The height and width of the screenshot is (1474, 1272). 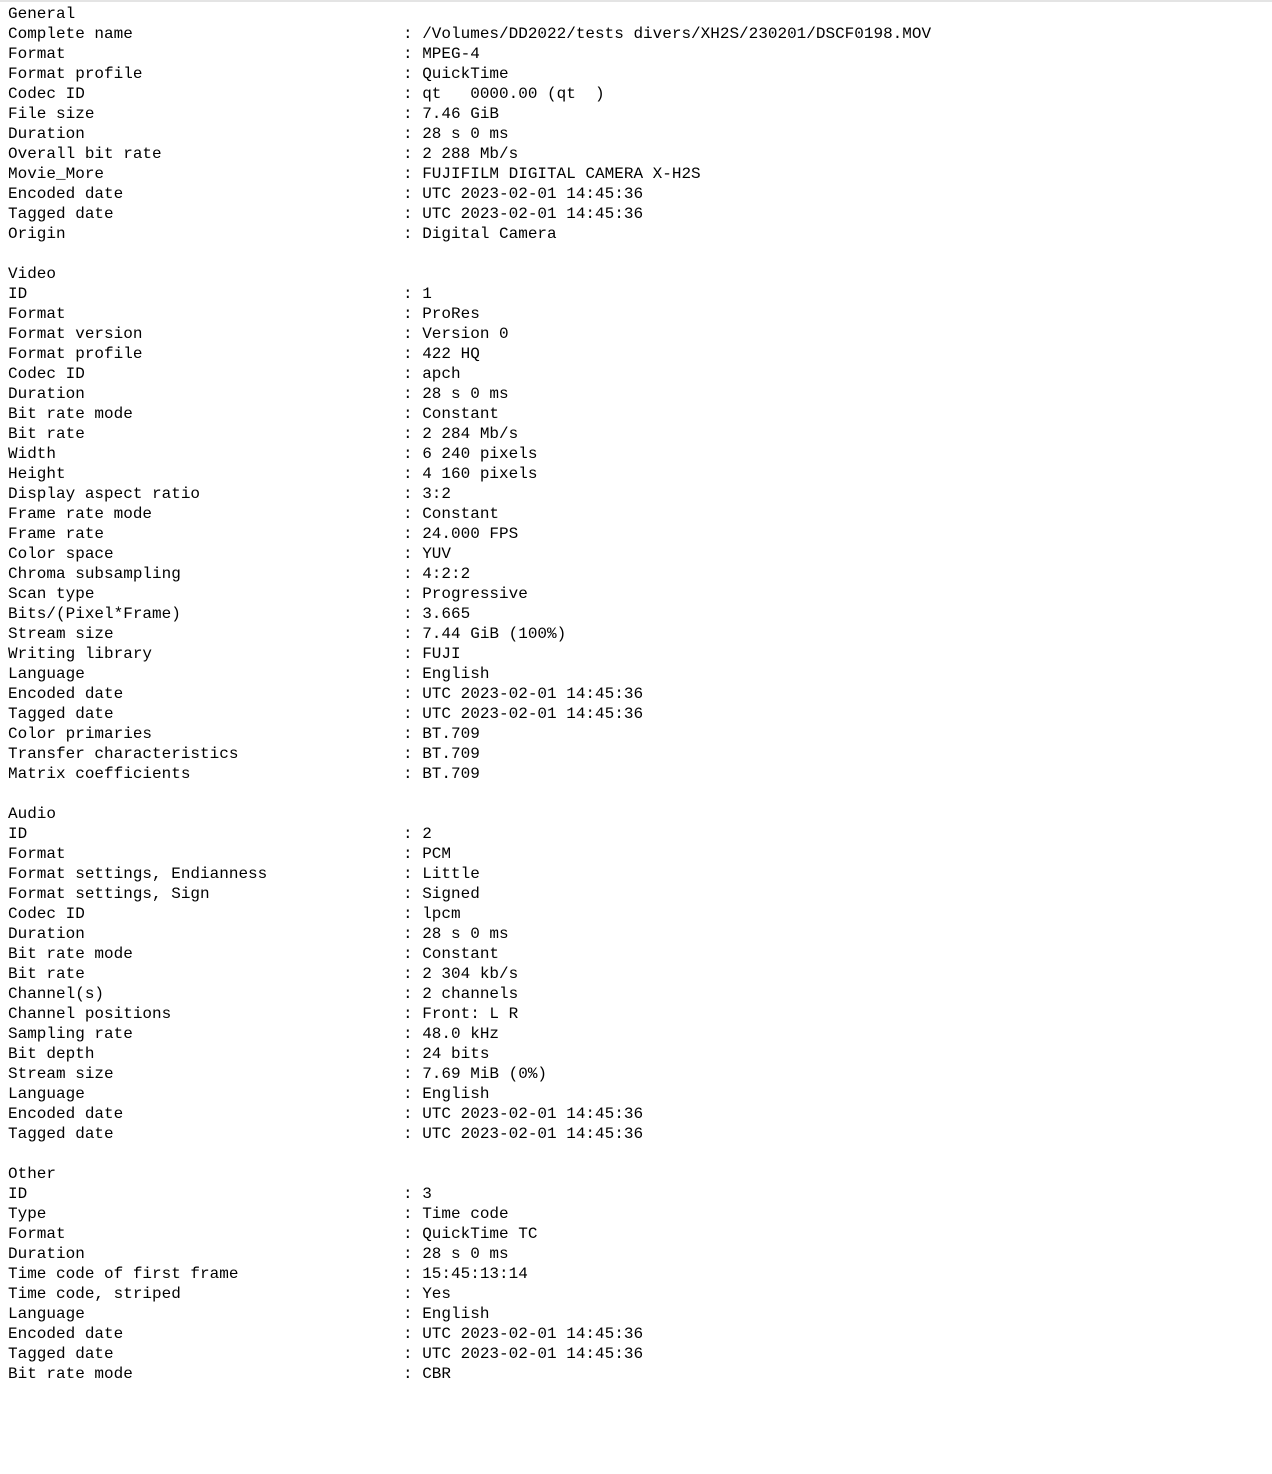 I want to click on field-row: Format: QuickTime TC, so click(x=640, y=1234).